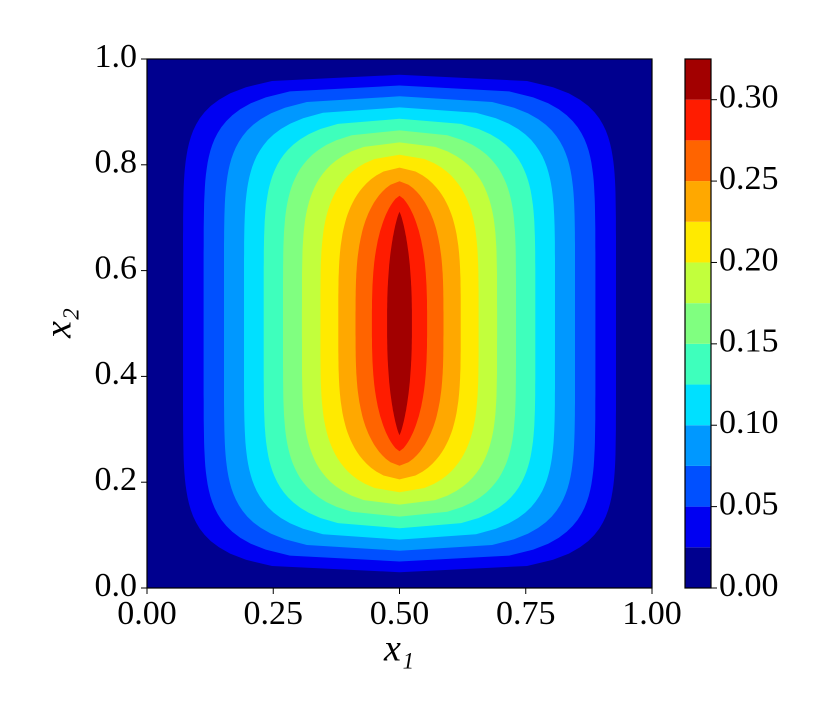 The height and width of the screenshot is (727, 830). What do you see at coordinates (59, 323) in the screenshot?
I see `y-axis-label: x₂` at bounding box center [59, 323].